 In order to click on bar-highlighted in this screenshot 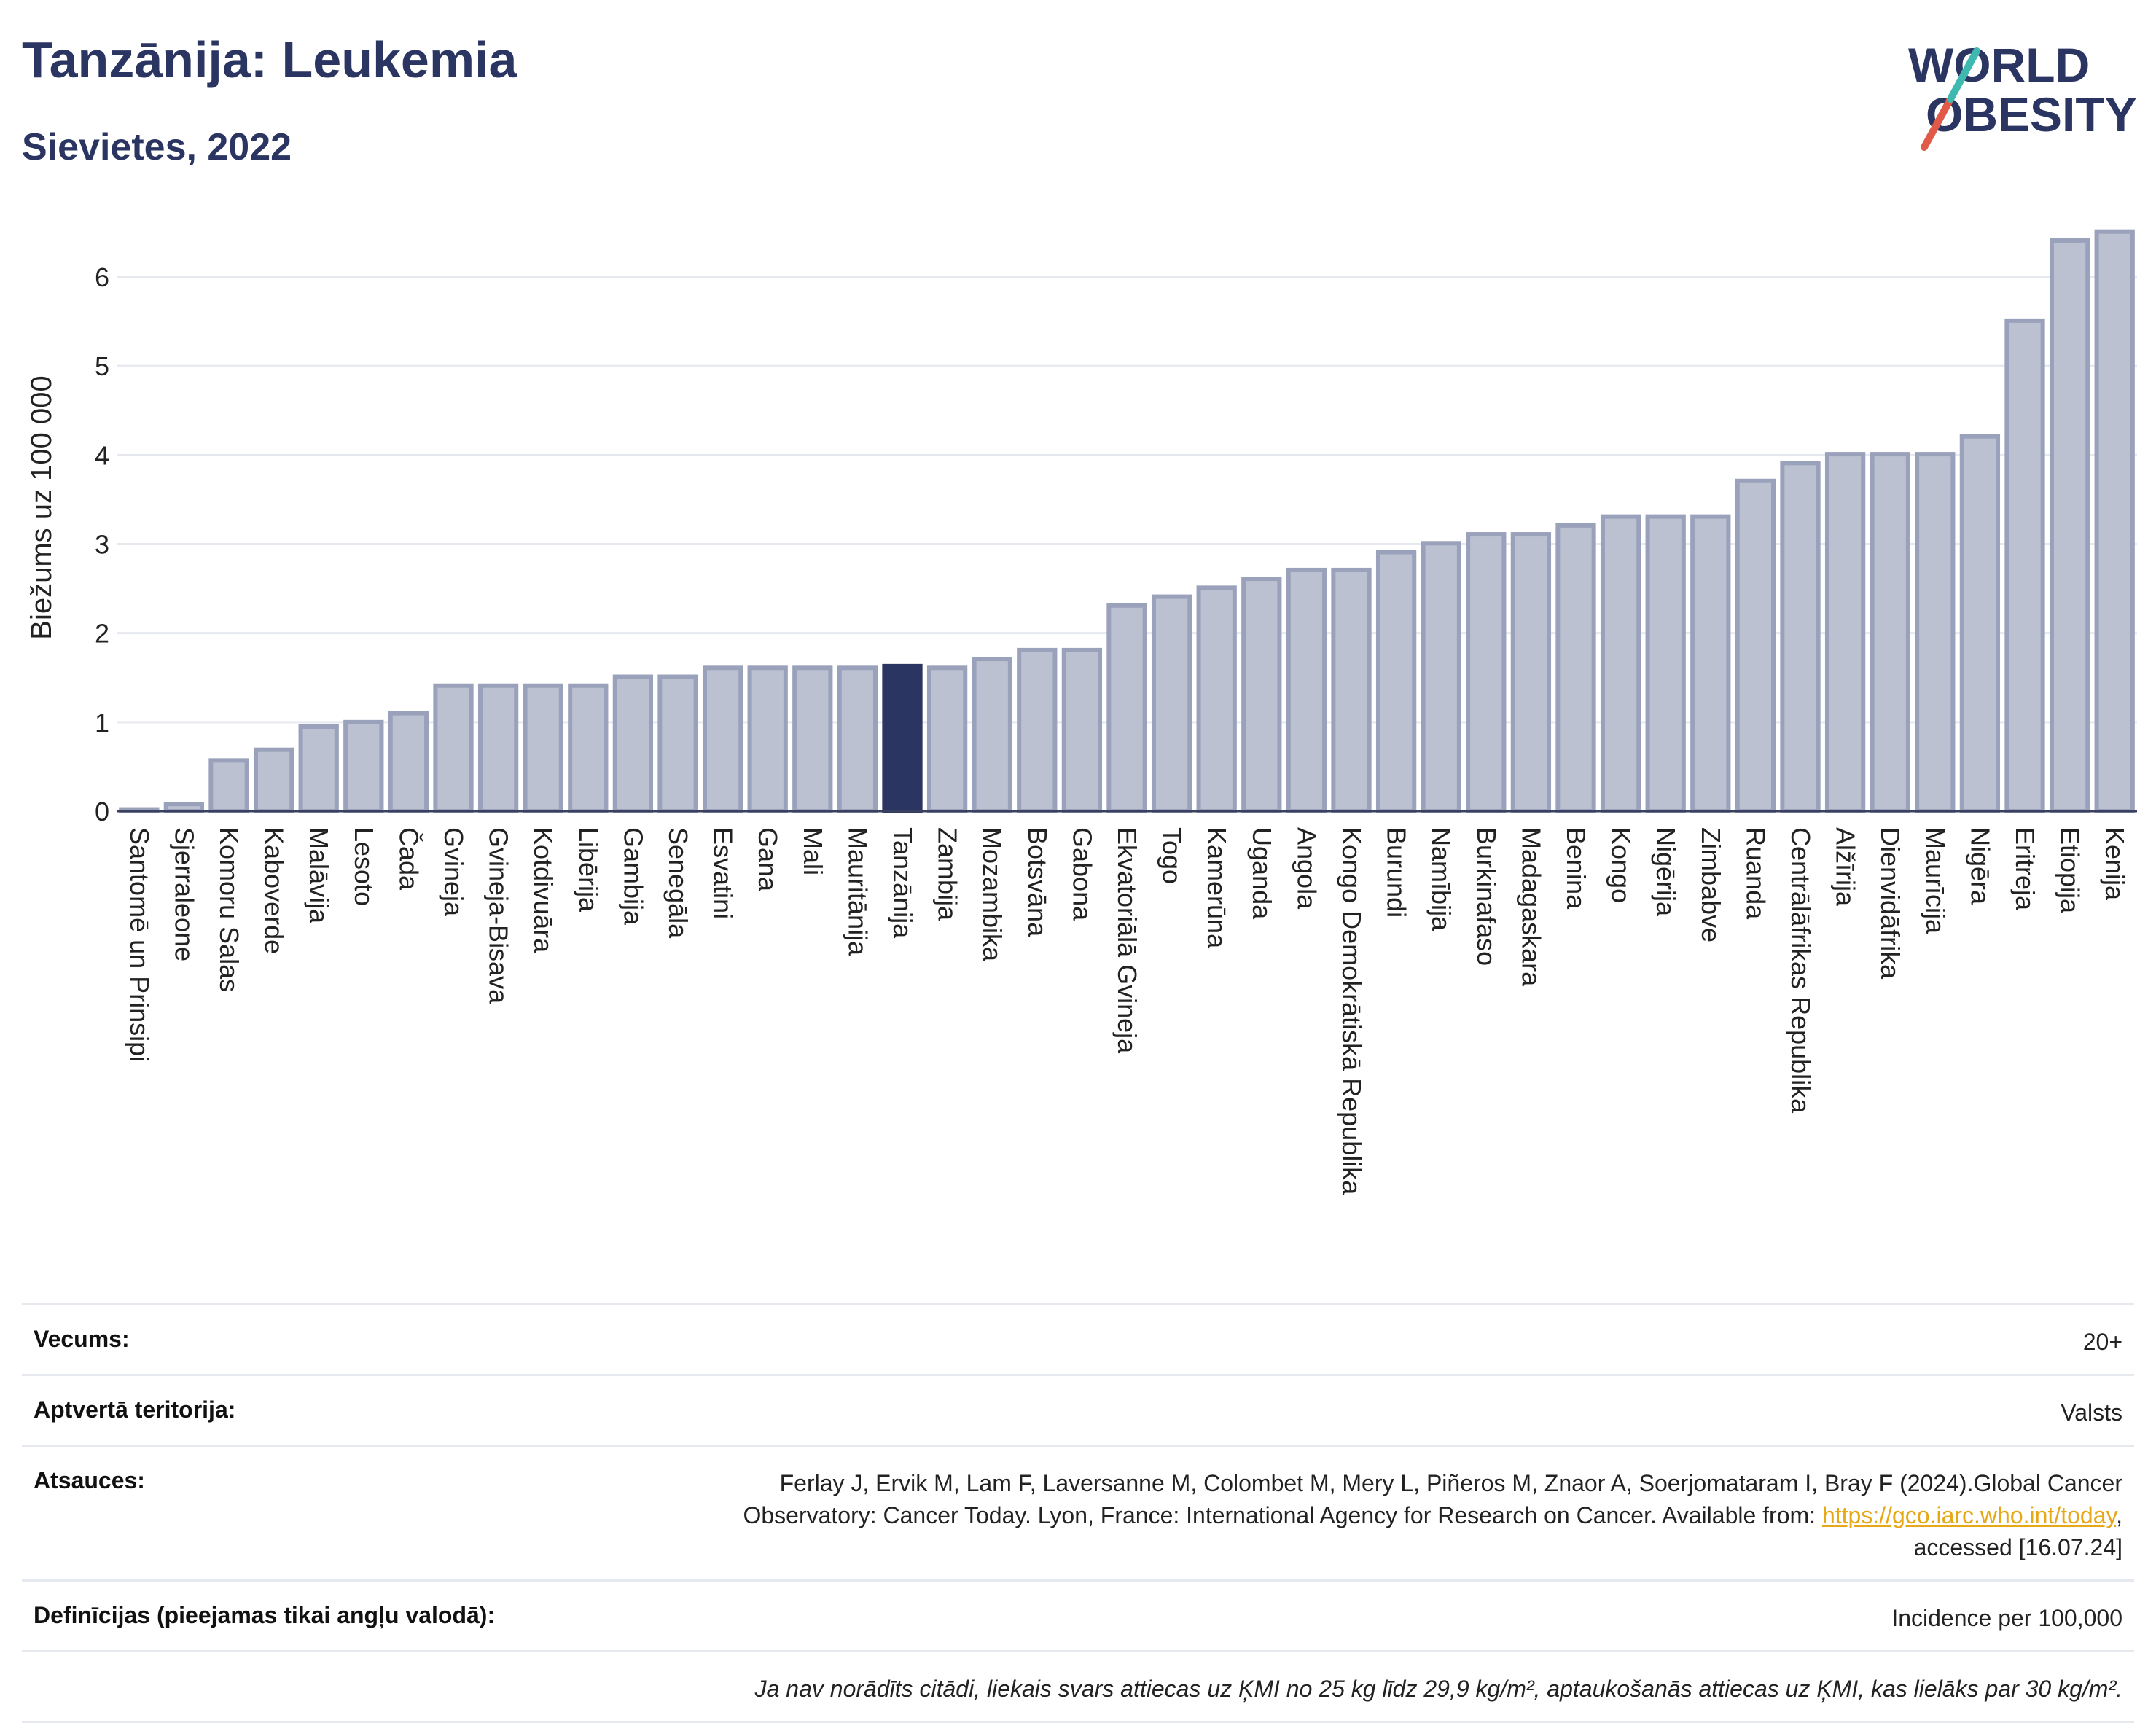, I will do `click(903, 738)`.